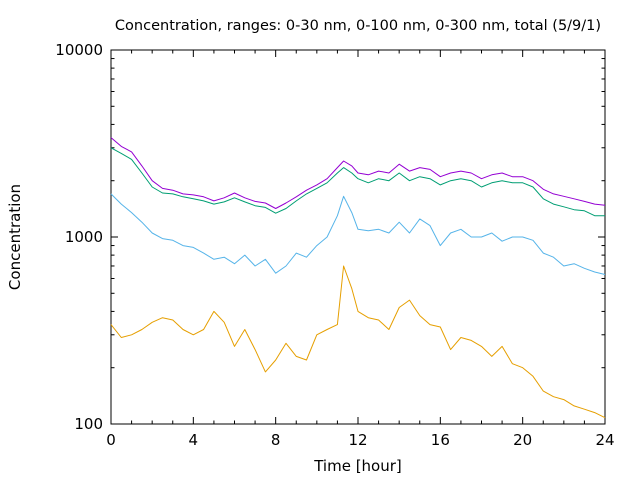 This screenshot has height=480, width=640. What do you see at coordinates (84, 237) in the screenshot?
I see `y-tick-label: 1000` at bounding box center [84, 237].